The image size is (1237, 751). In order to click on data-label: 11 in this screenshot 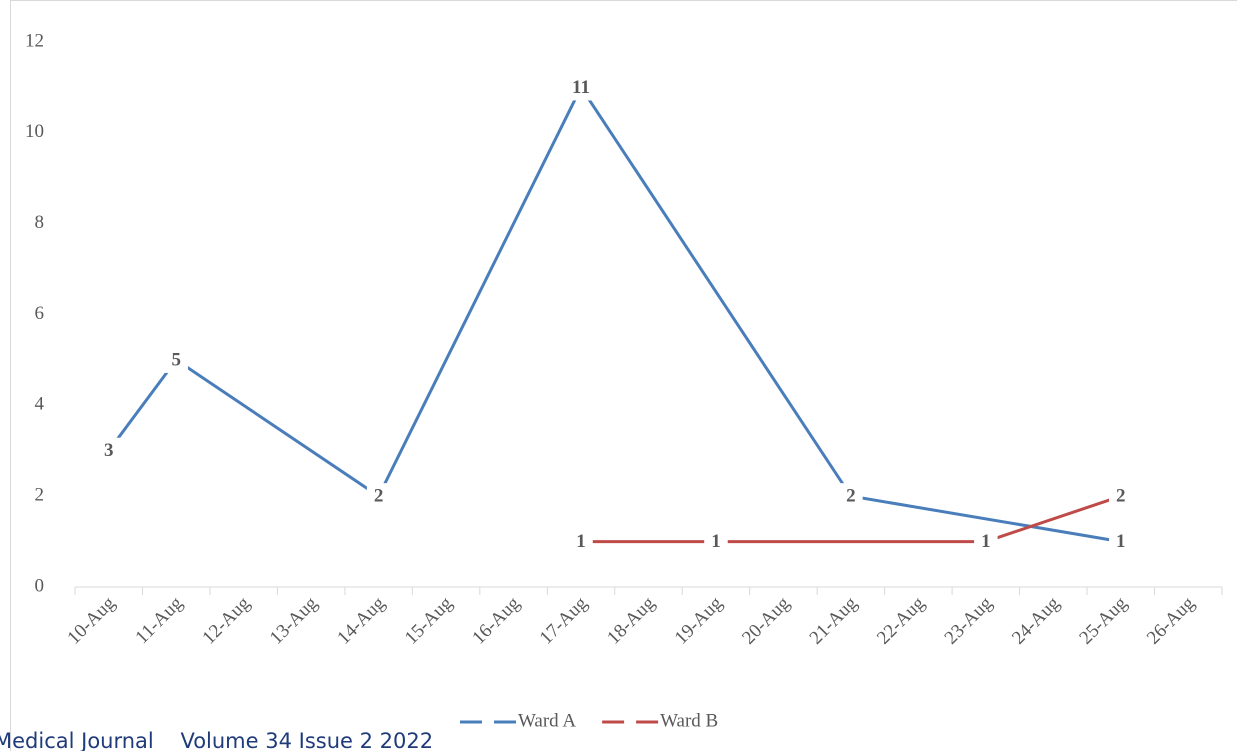, I will do `click(581, 87)`.